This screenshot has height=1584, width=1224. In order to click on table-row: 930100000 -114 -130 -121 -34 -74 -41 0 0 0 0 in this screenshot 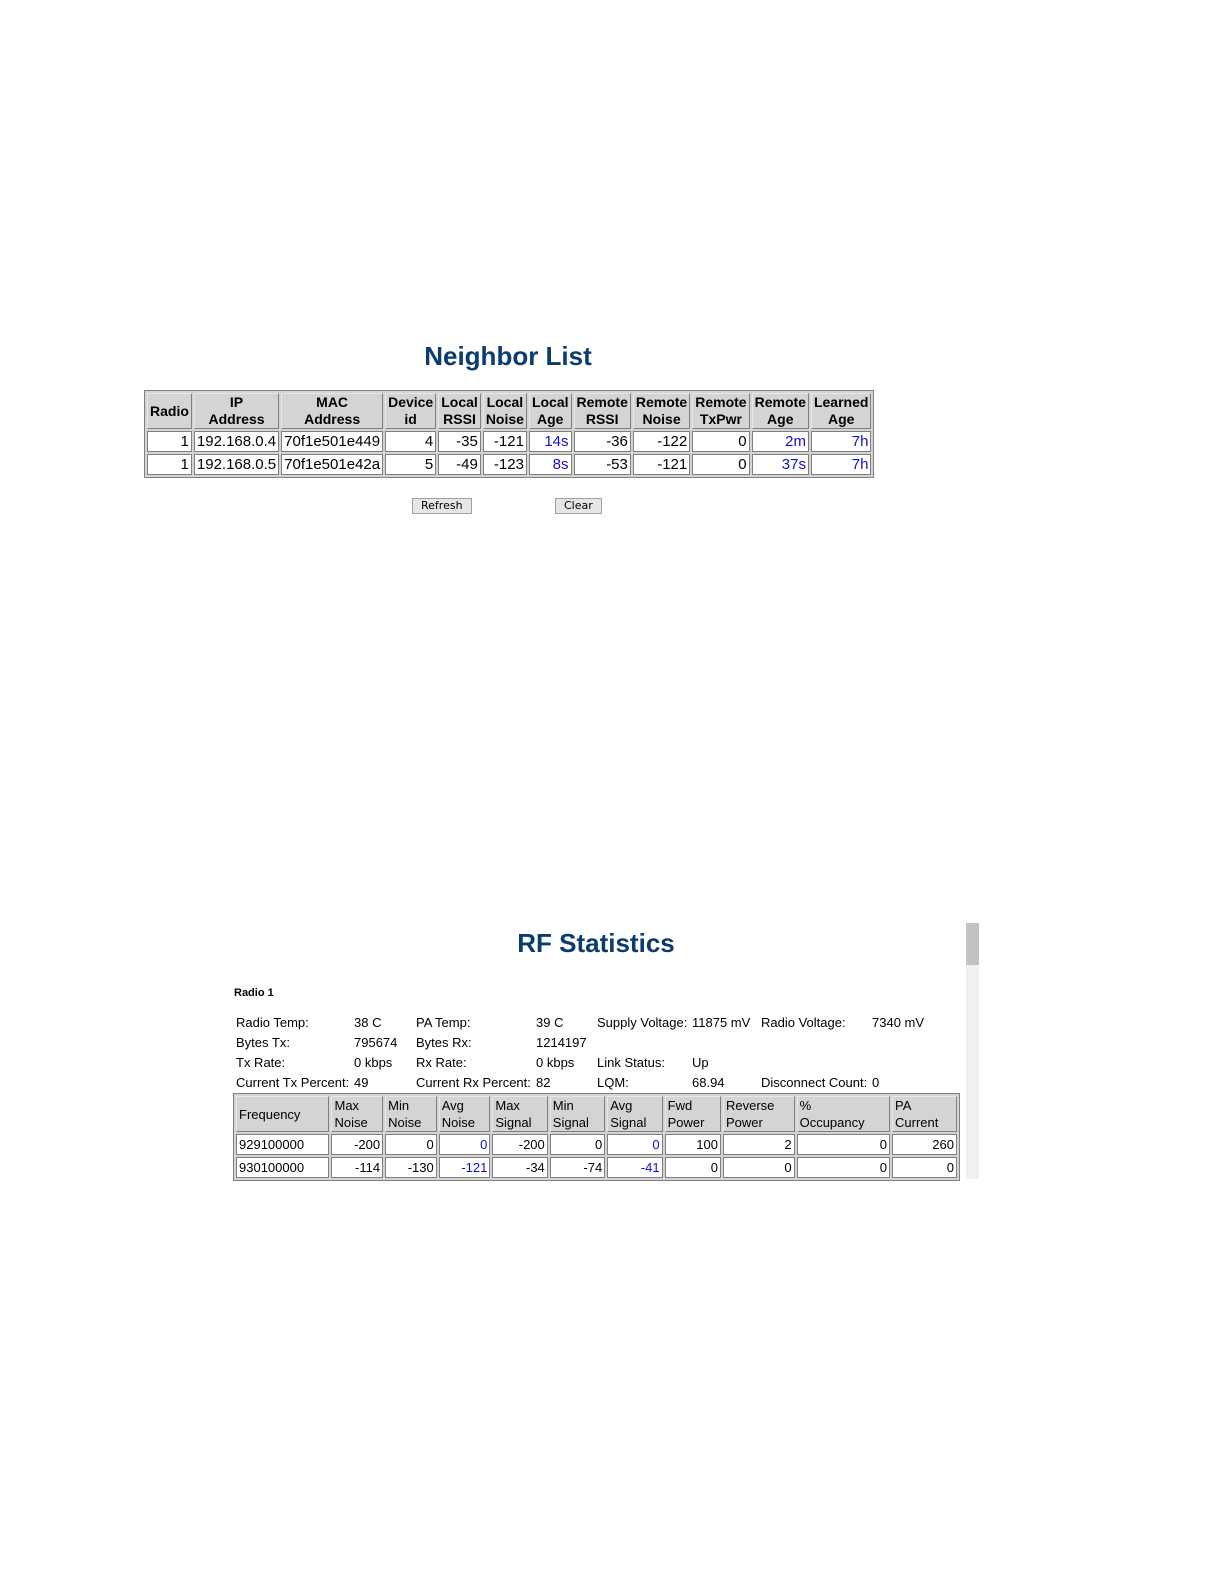, I will do `click(596, 1167)`.